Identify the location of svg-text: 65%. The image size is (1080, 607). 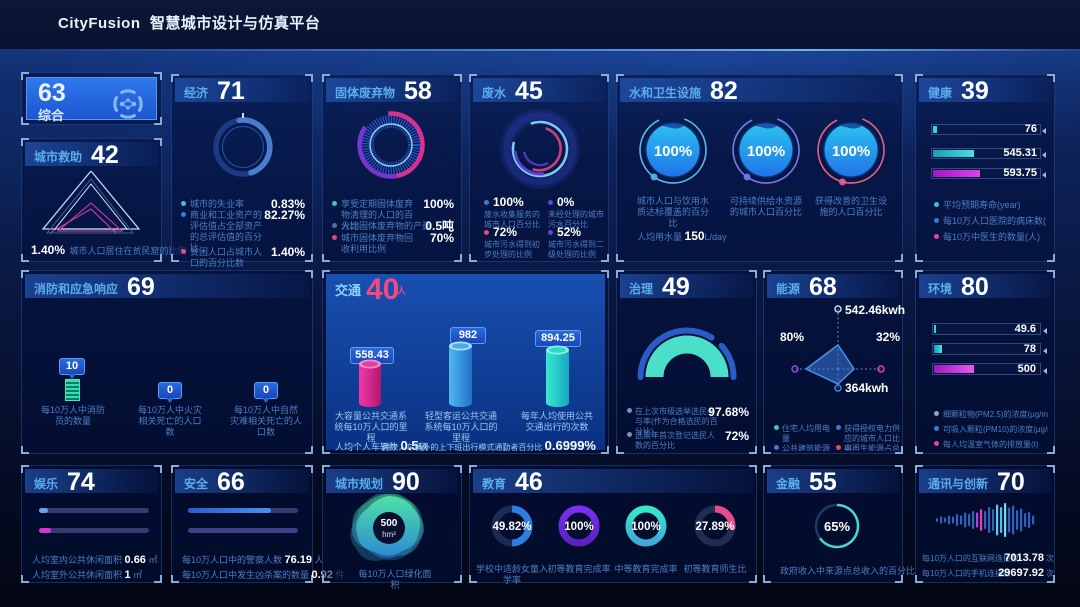
(837, 526).